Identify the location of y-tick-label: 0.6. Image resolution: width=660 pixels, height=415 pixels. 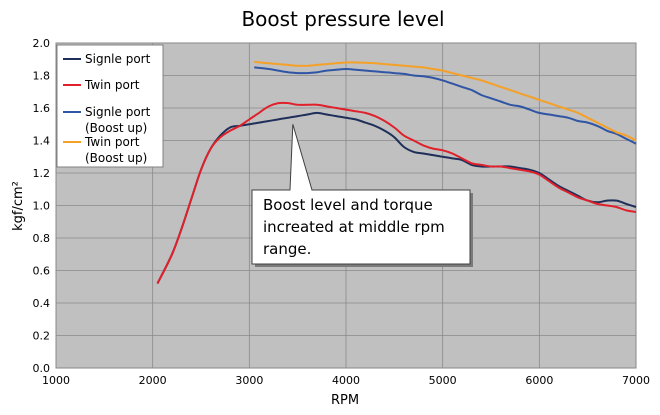
(42, 271).